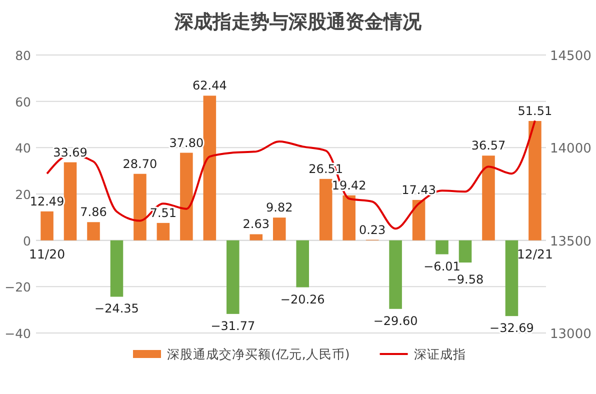 This screenshot has height=394, width=596. I want to click on data-label: −9.58, so click(465, 279).